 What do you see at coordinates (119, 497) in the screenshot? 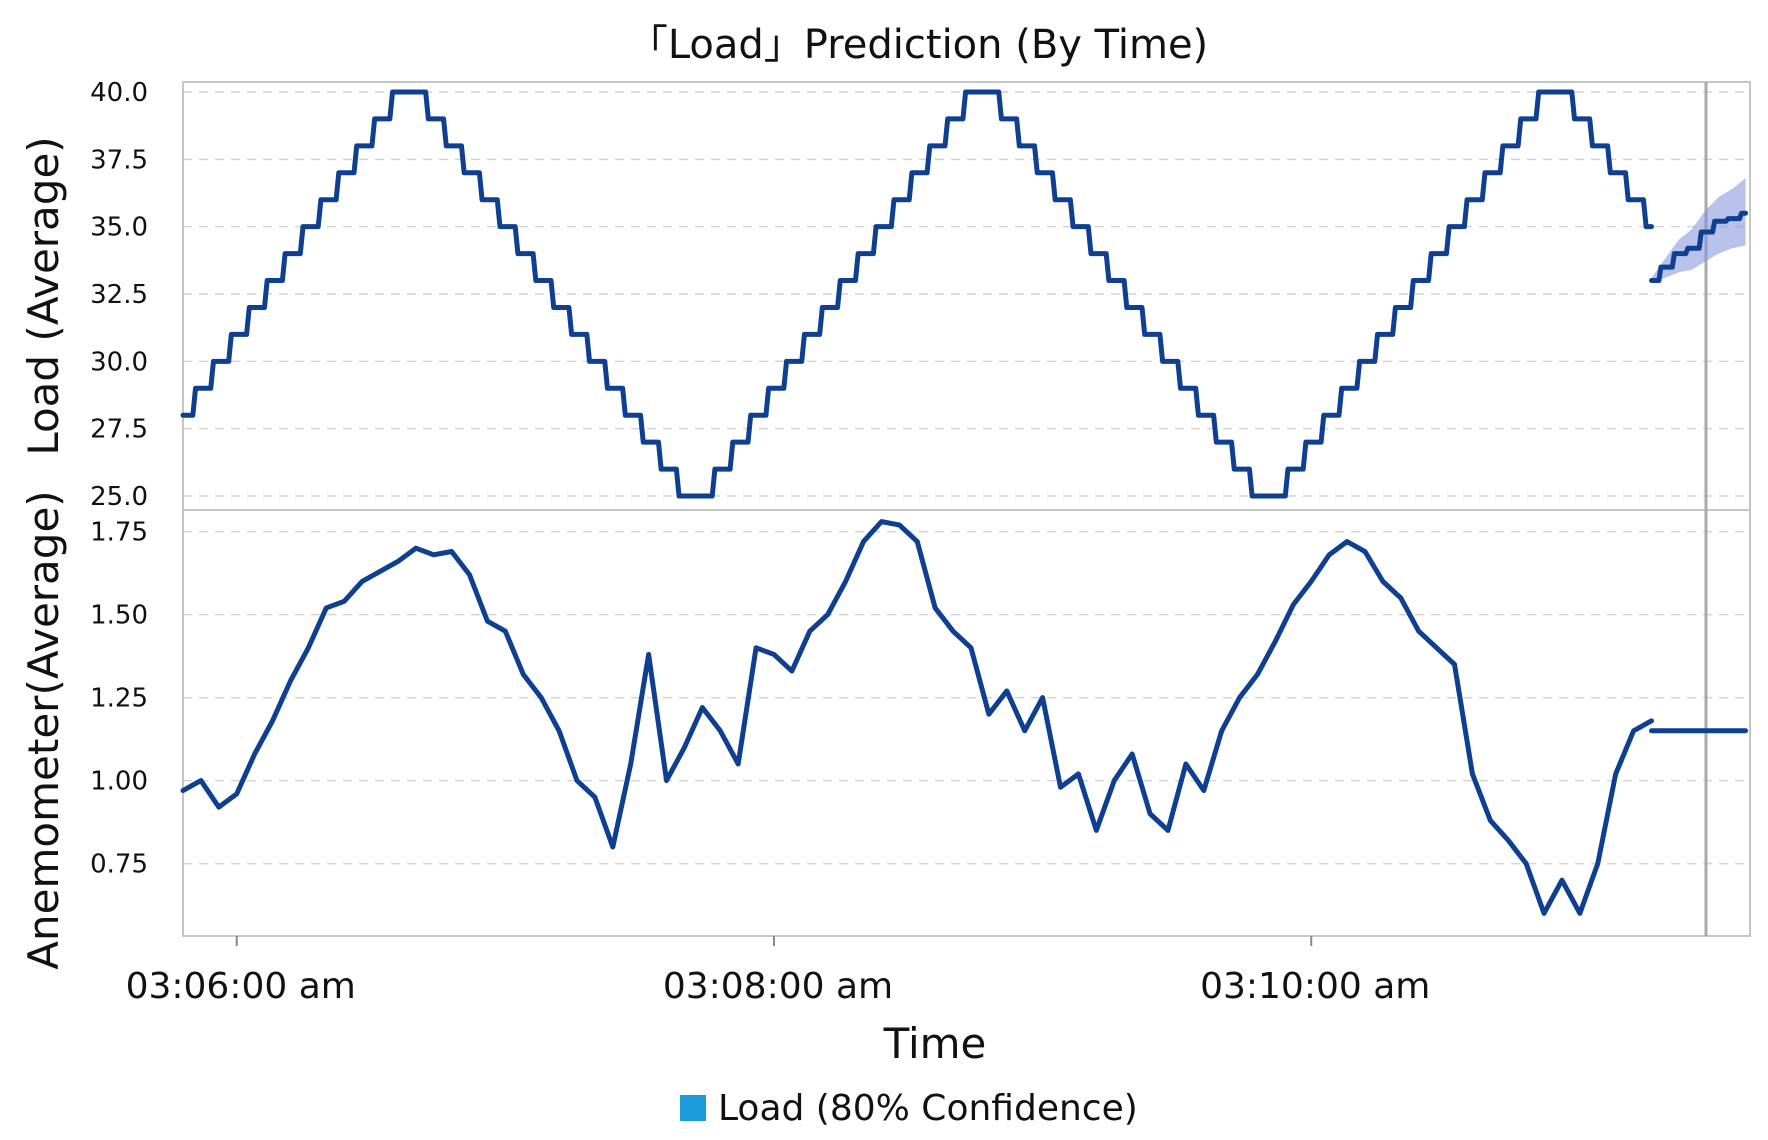
I see `load-y-tick: 25.0` at bounding box center [119, 497].